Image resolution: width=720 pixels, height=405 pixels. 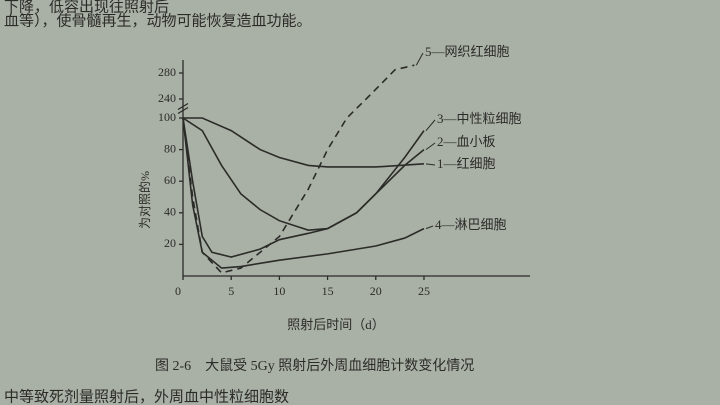 I want to click on body-text: 中等致死剂量照射后，外周血中性粒细胞数, so click(x=146, y=396).